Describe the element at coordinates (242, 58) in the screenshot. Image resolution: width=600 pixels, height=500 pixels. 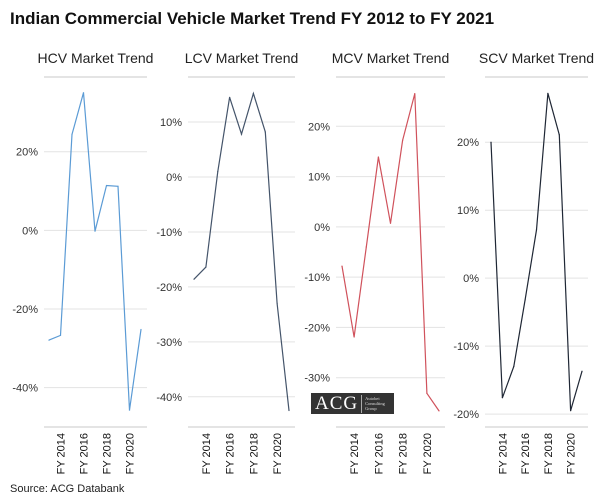
I see `chart-title: LCV Market Trend` at that location.